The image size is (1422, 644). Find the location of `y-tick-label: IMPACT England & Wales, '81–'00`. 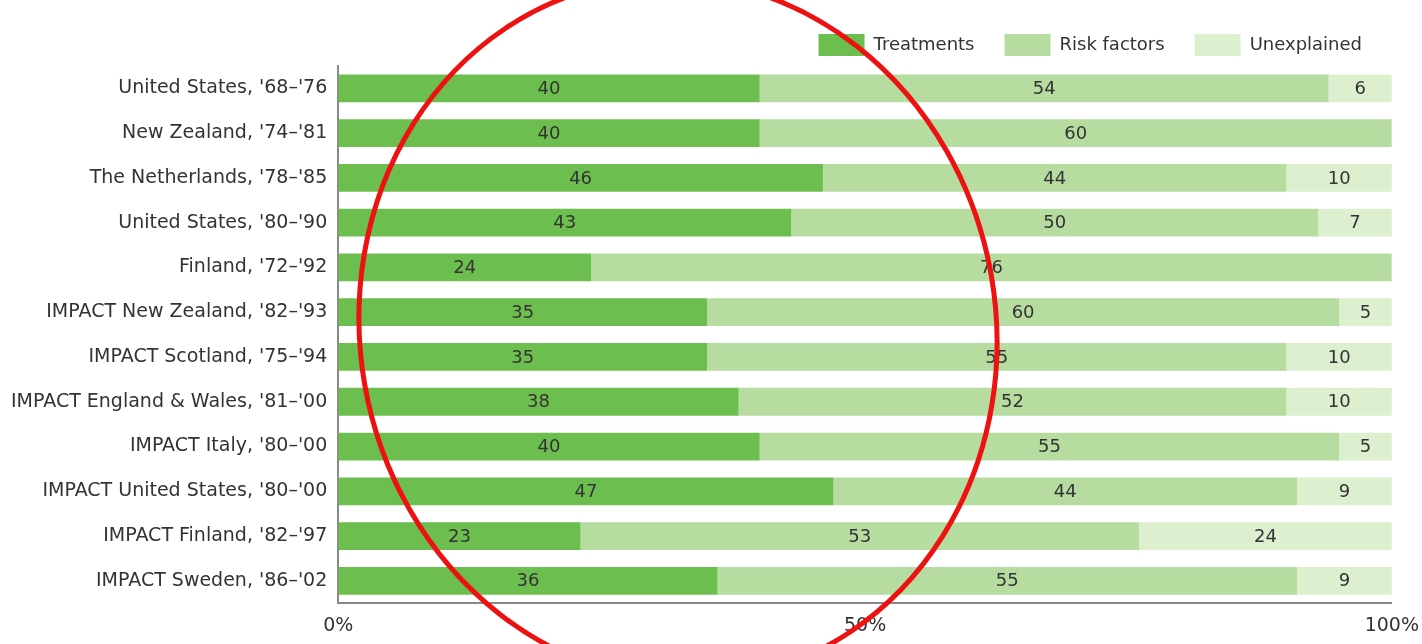

y-tick-label: IMPACT England & Wales, '81–'00 is located at coordinates (169, 399).